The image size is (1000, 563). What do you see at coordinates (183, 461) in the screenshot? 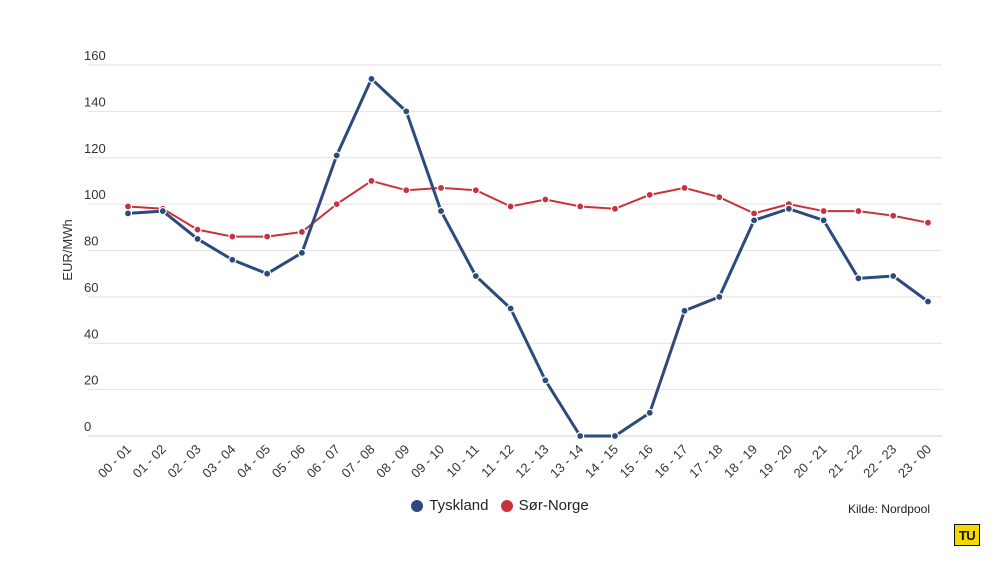
I see `x-tick-label: 02 - 03` at bounding box center [183, 461].